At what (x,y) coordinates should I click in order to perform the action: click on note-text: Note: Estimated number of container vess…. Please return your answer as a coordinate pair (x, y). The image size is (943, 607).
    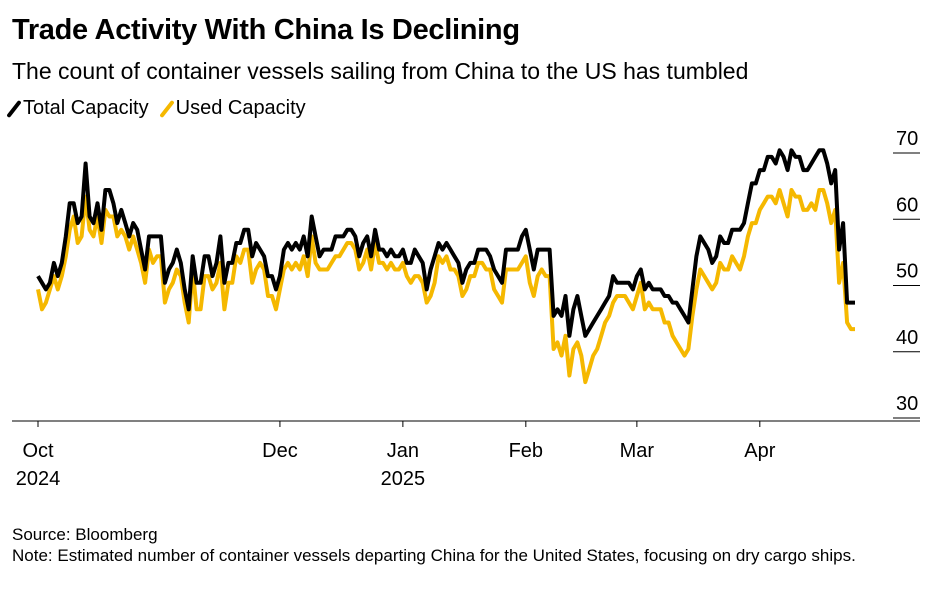
    Looking at the image, I should click on (434, 555).